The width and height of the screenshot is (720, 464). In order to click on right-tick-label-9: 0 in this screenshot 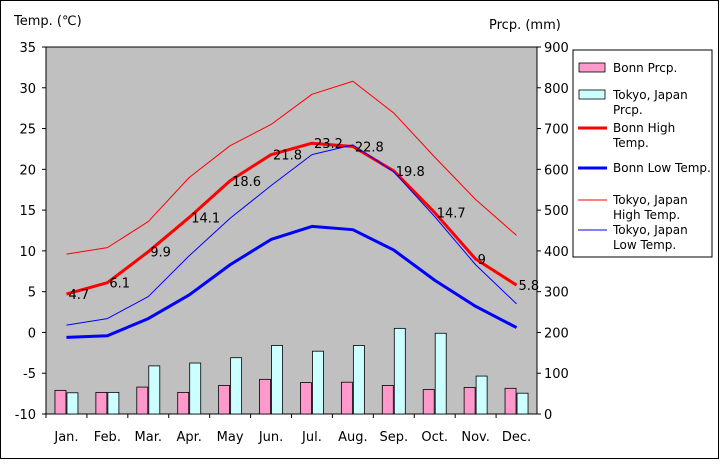, I will do `click(548, 415)`.